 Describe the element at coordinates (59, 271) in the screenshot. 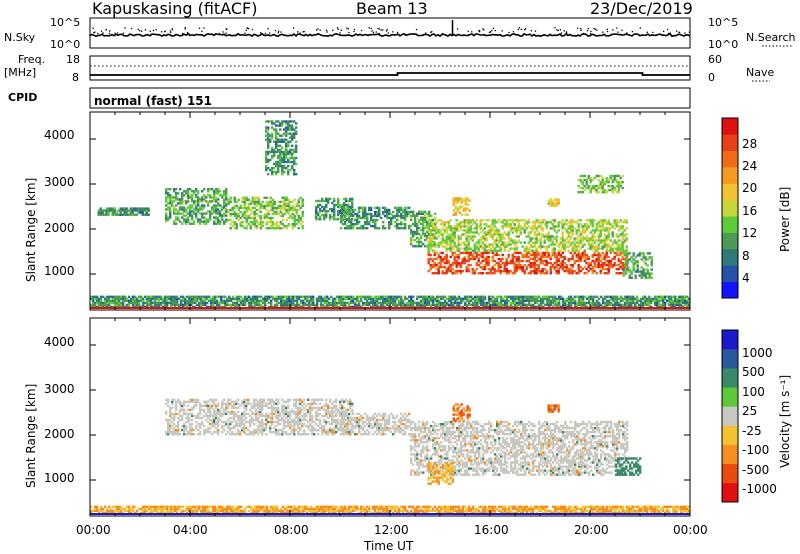

I see `power-ytick-1000: 1000` at that location.